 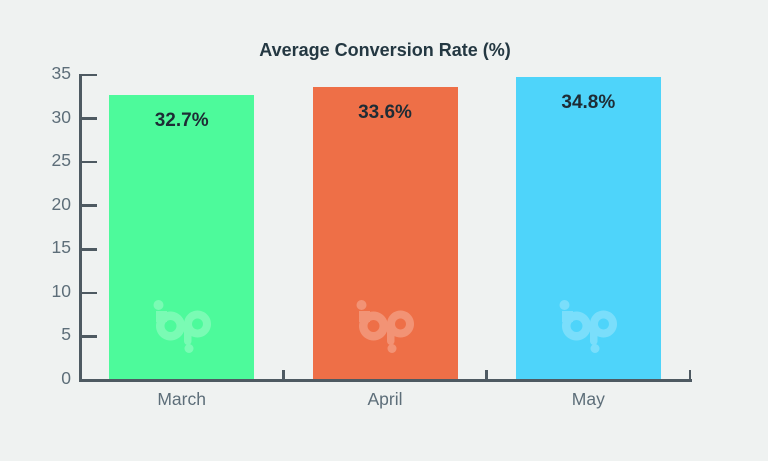 What do you see at coordinates (588, 102) in the screenshot?
I see `bar-value-label: 34.8%` at bounding box center [588, 102].